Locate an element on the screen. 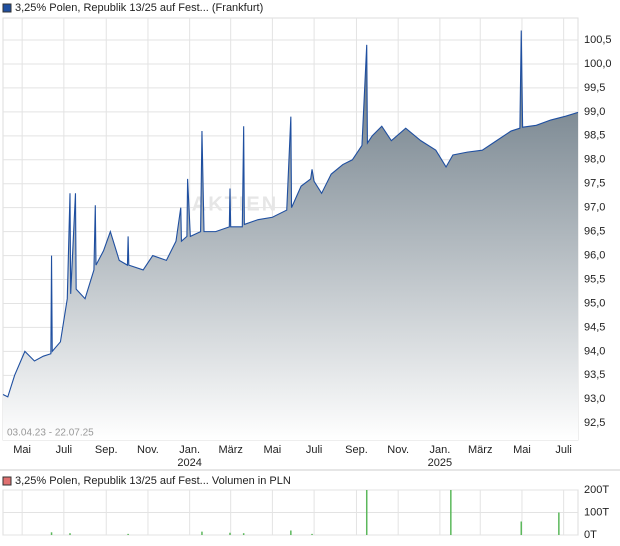  y-tick-label: 95,5 is located at coordinates (594, 279).